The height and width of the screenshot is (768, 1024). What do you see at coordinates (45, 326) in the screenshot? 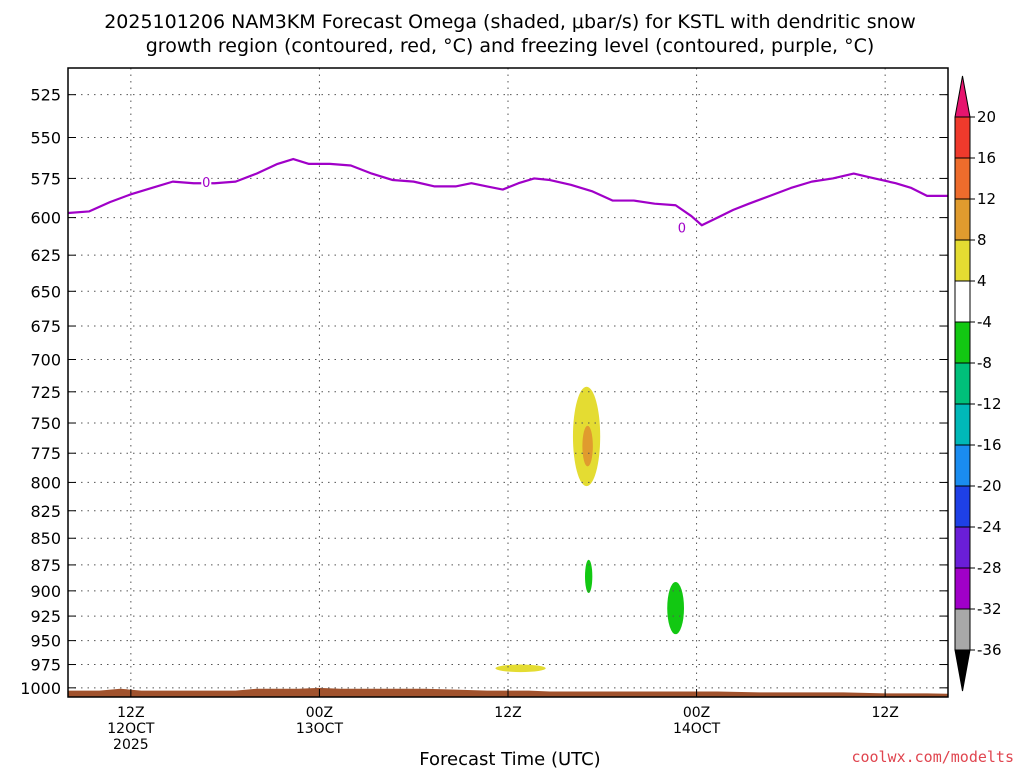
I see `y-tick-label: 675` at bounding box center [45, 326].